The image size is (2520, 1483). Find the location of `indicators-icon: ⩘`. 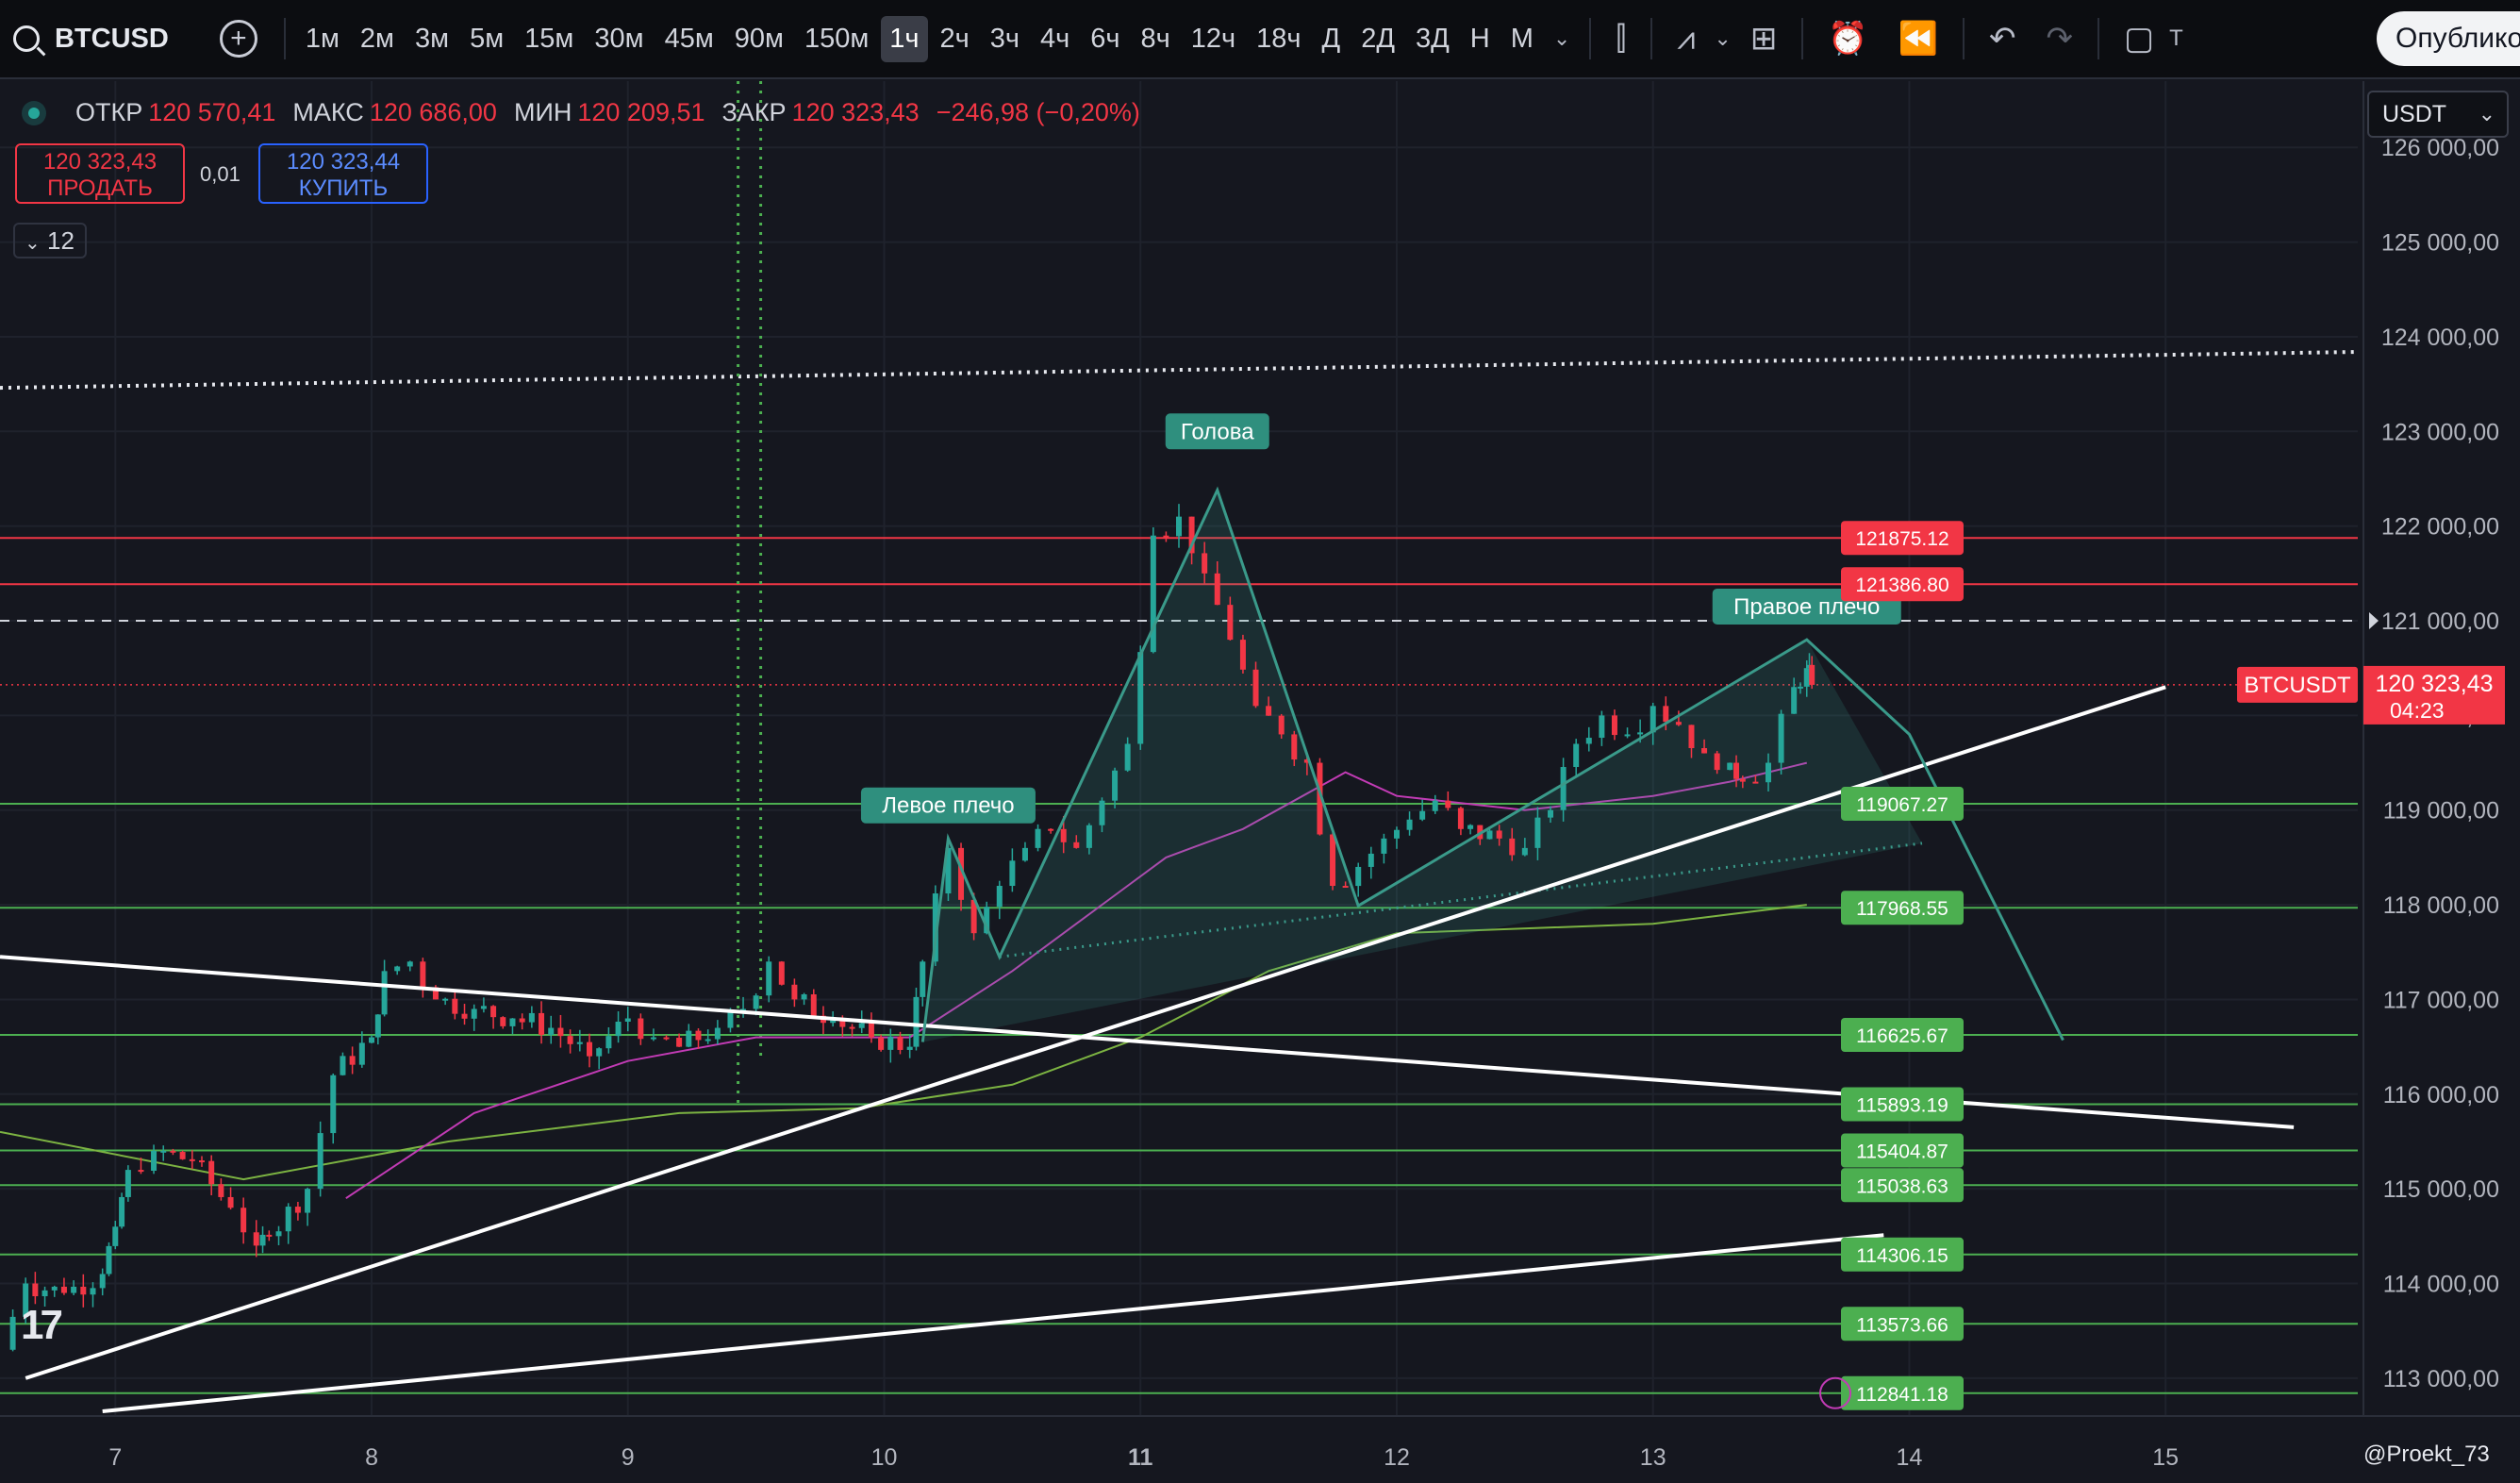

indicators-icon: ⩘ is located at coordinates (1686, 39).